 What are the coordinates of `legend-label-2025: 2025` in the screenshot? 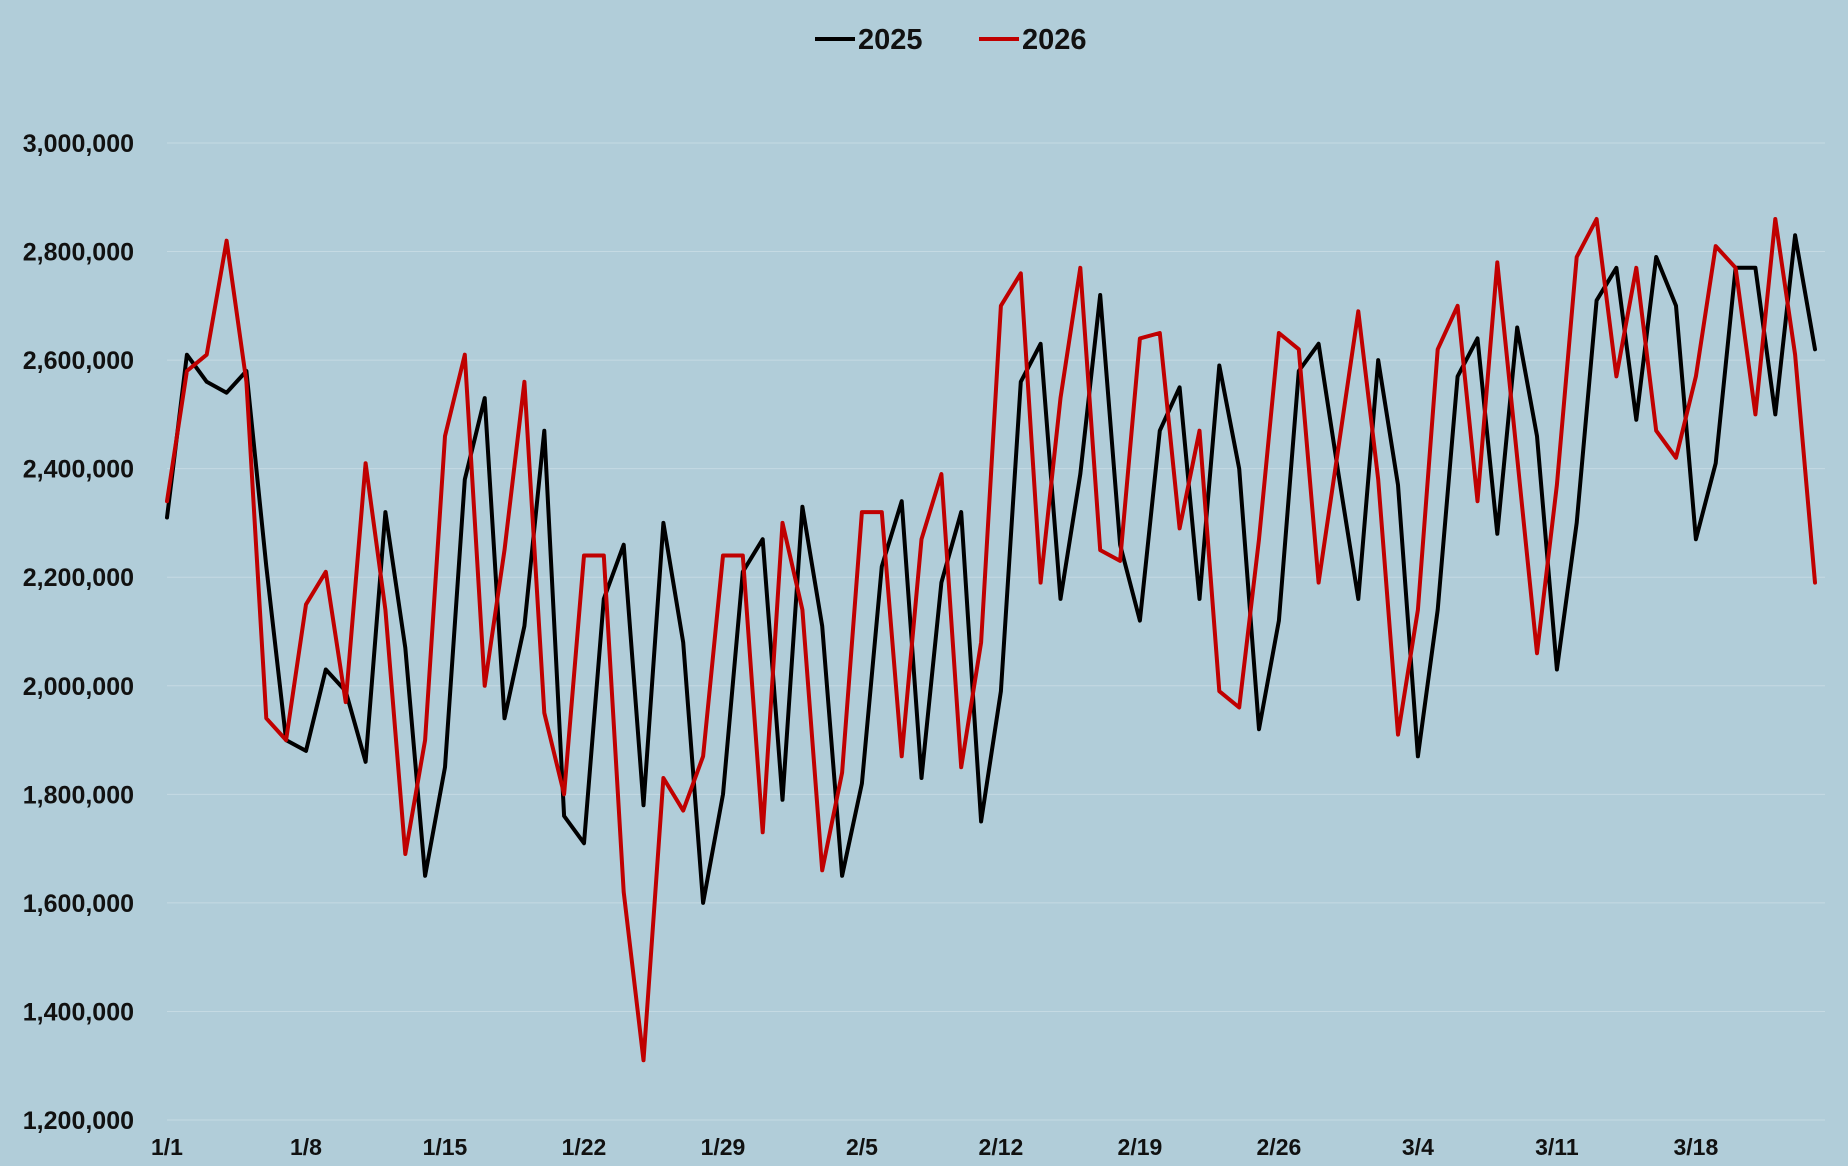 It's located at (890, 40).